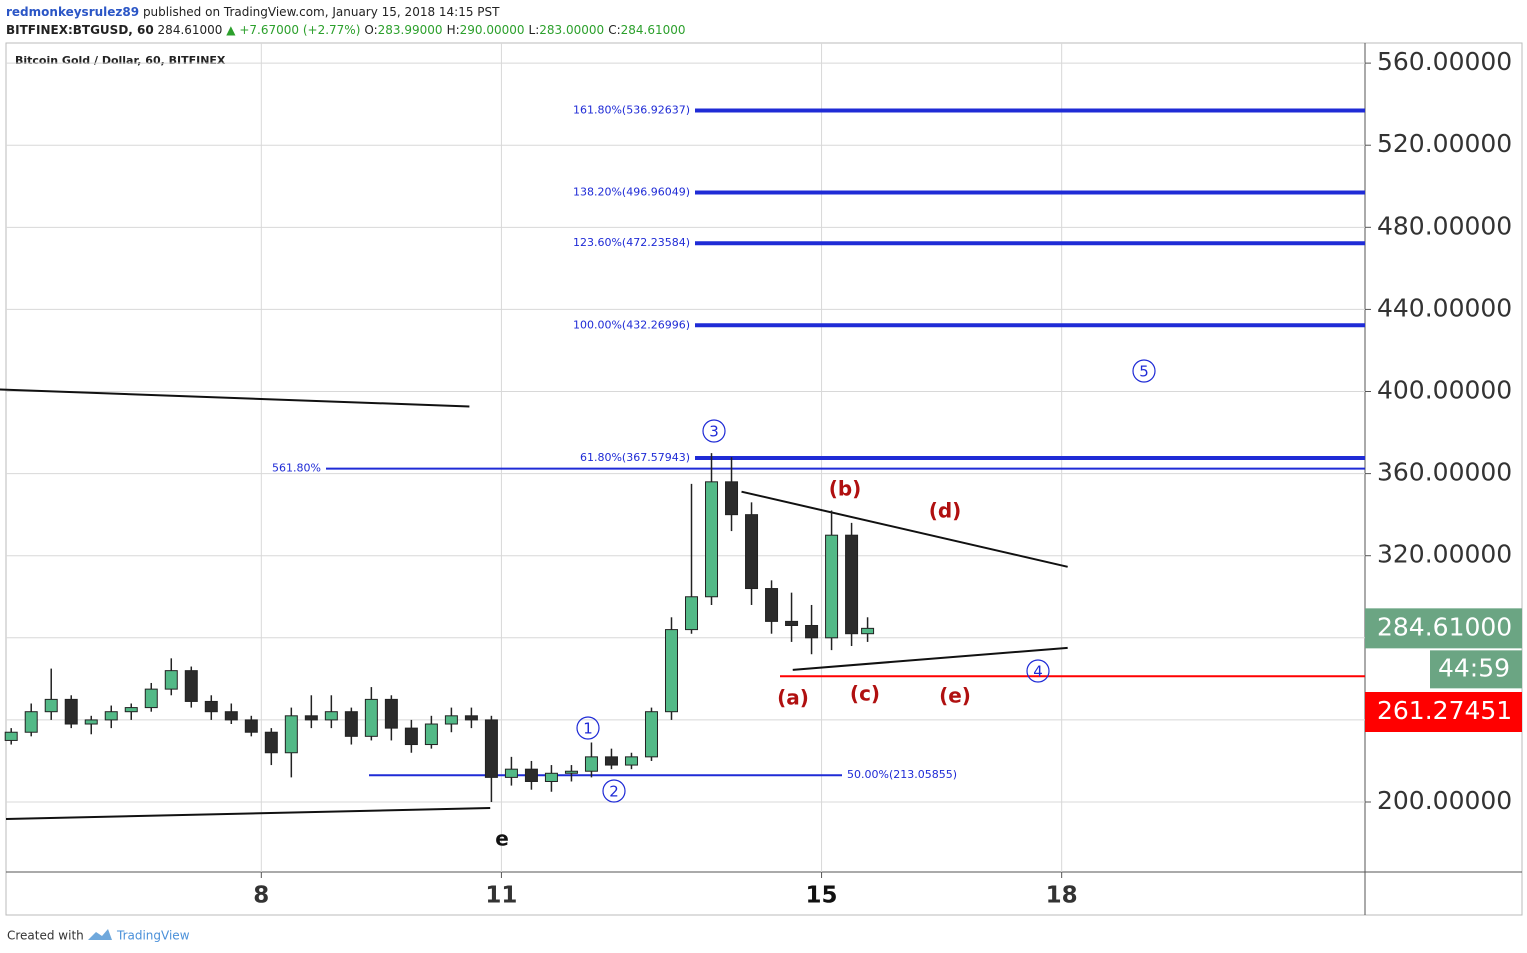 This screenshot has height=953, width=1527. I want to click on corrective-label: (d), so click(945, 511).